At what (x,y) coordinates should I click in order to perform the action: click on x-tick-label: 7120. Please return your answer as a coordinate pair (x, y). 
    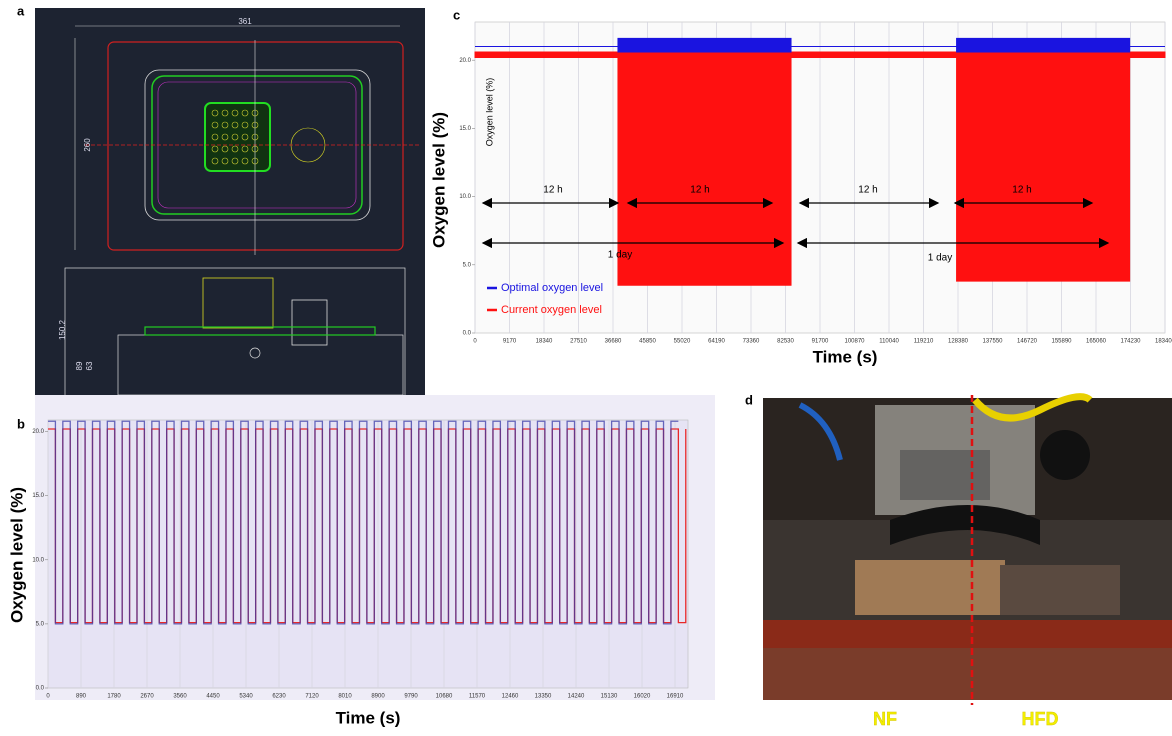
    Looking at the image, I should click on (312, 697).